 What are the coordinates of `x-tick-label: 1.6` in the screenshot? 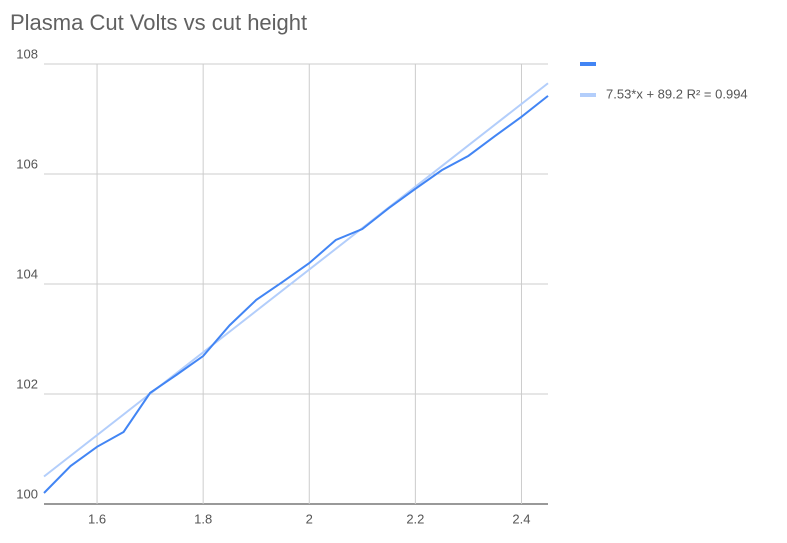 It's located at (97, 518).